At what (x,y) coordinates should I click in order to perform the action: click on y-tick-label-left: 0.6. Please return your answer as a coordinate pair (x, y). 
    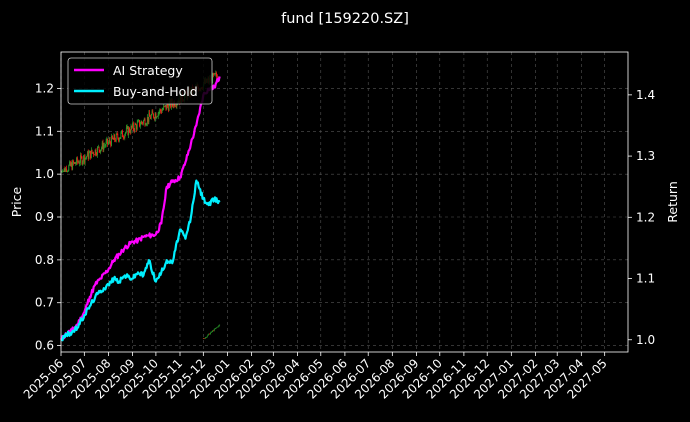
    Looking at the image, I should click on (44, 346).